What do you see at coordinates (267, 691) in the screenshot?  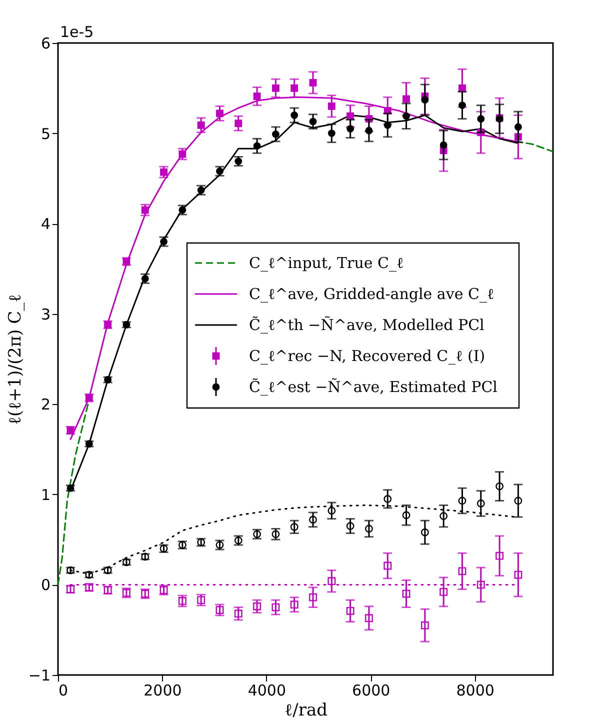 I see `x-tick-label: 4000` at bounding box center [267, 691].